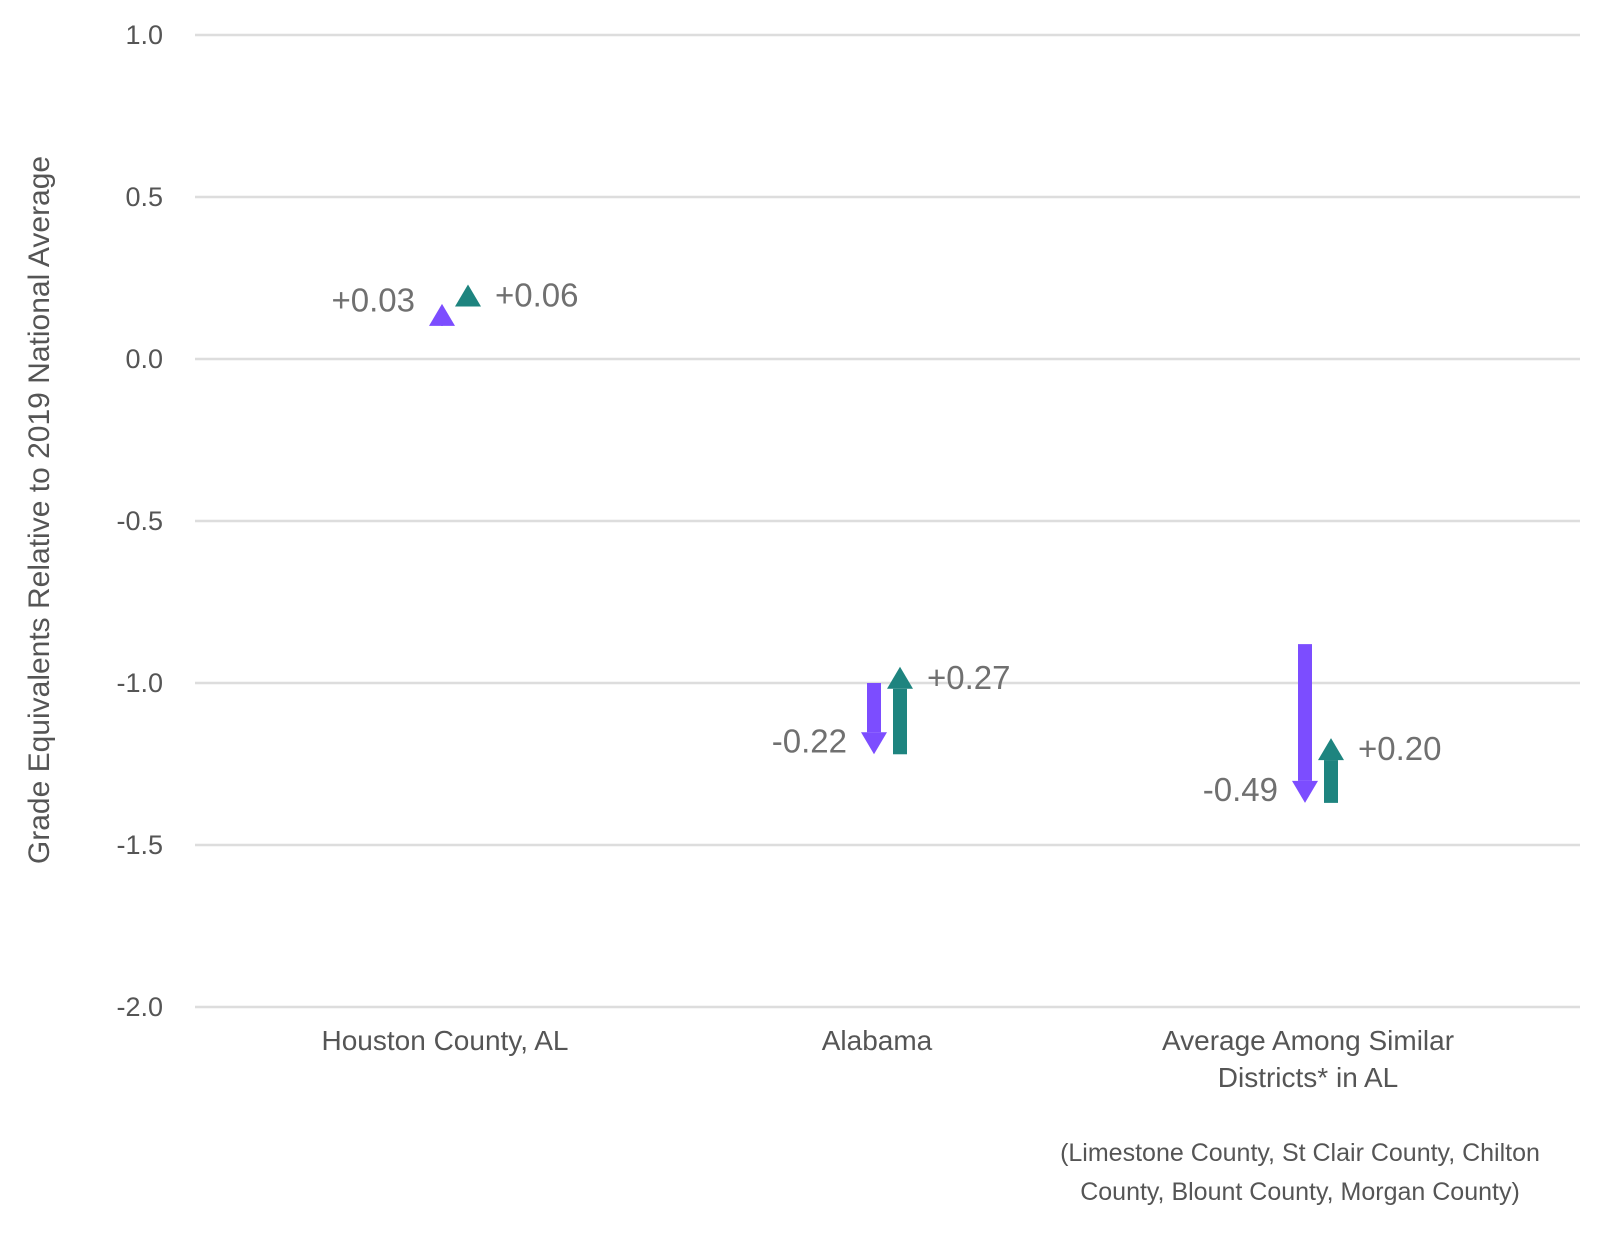 The height and width of the screenshot is (1234, 1600). I want to click on y-tick-labels: 1.0 0.5 0.0 -0.5 -1.0 -1.5 -2.0, so click(139, 521).